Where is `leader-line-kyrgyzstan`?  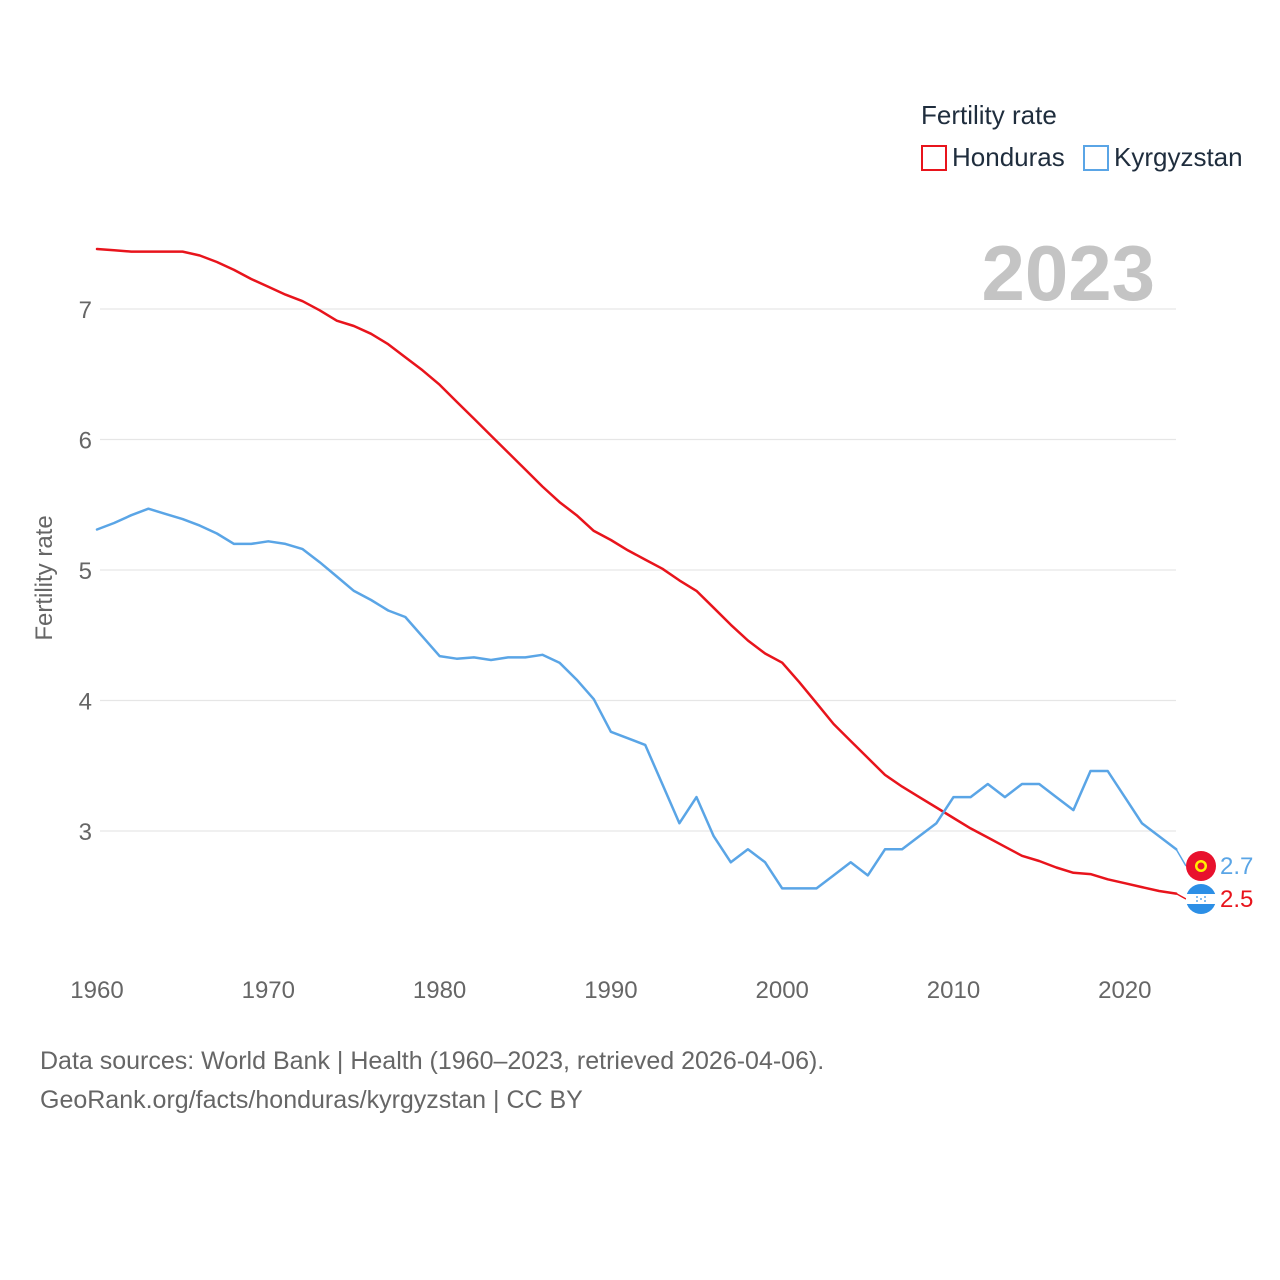
leader-line-kyrgyzstan is located at coordinates (1181, 857).